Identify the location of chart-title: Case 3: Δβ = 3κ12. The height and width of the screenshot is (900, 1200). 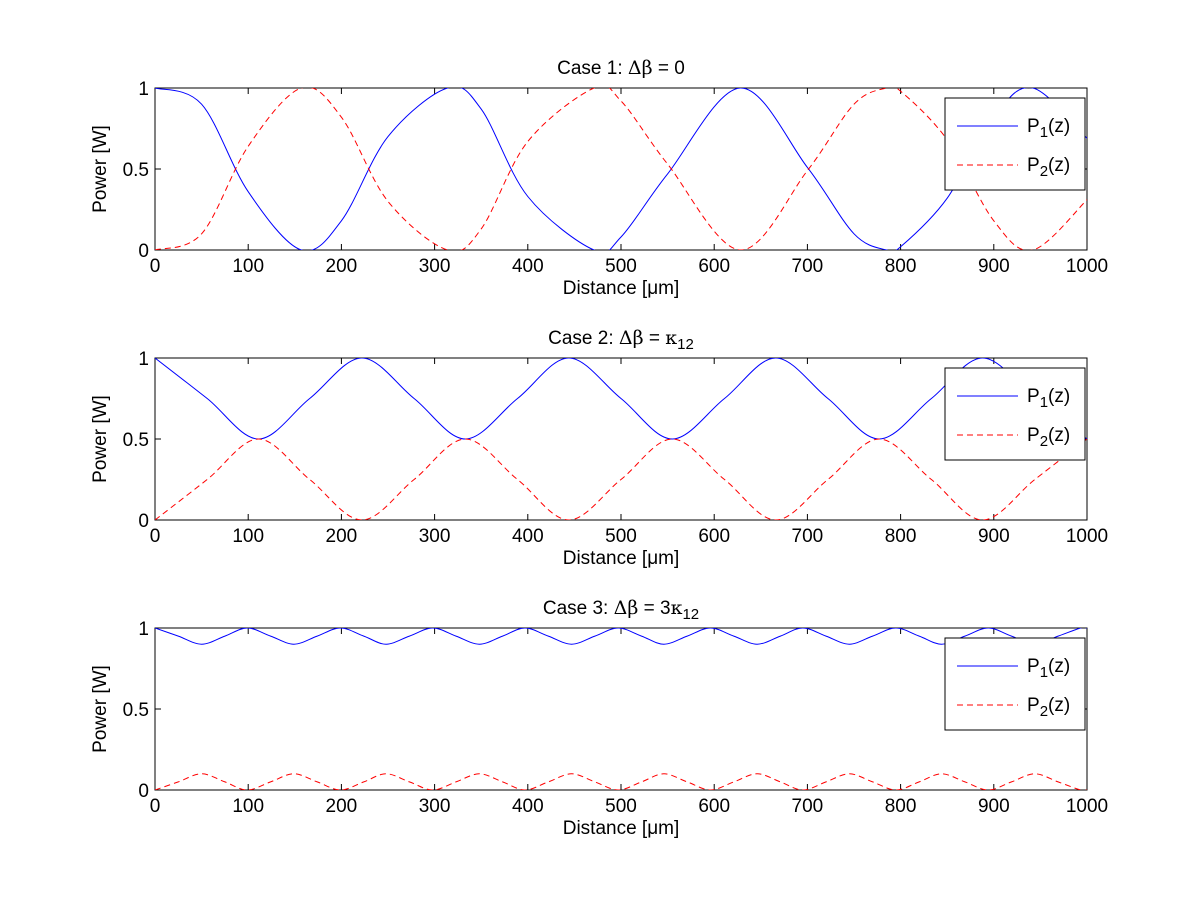
(621, 610).